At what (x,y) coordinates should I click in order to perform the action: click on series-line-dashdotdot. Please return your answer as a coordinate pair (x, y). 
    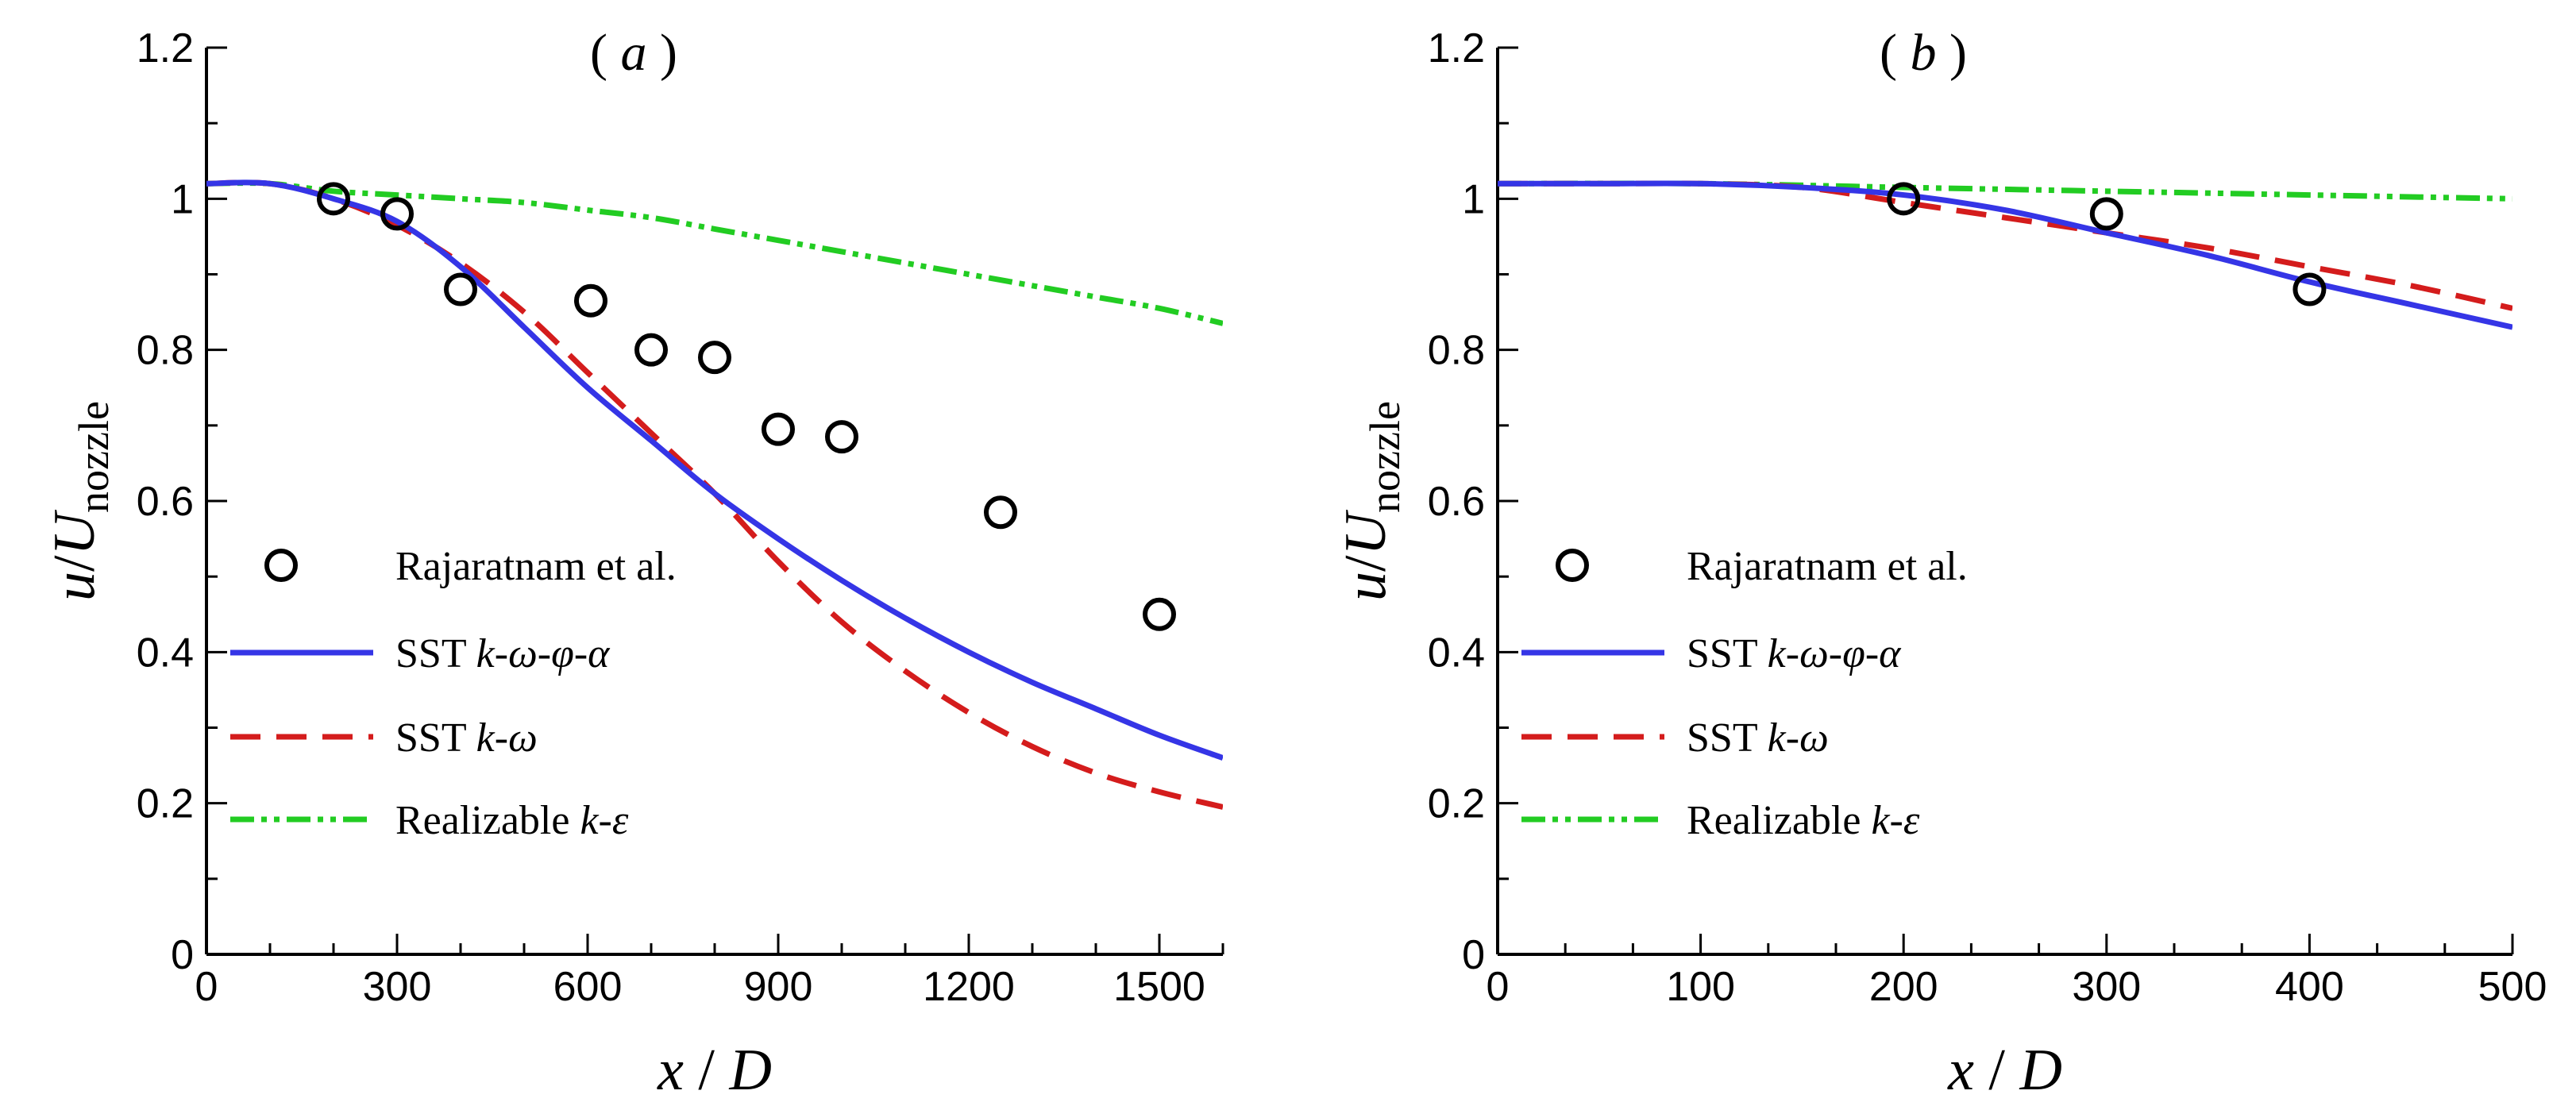
    Looking at the image, I should click on (714, 253).